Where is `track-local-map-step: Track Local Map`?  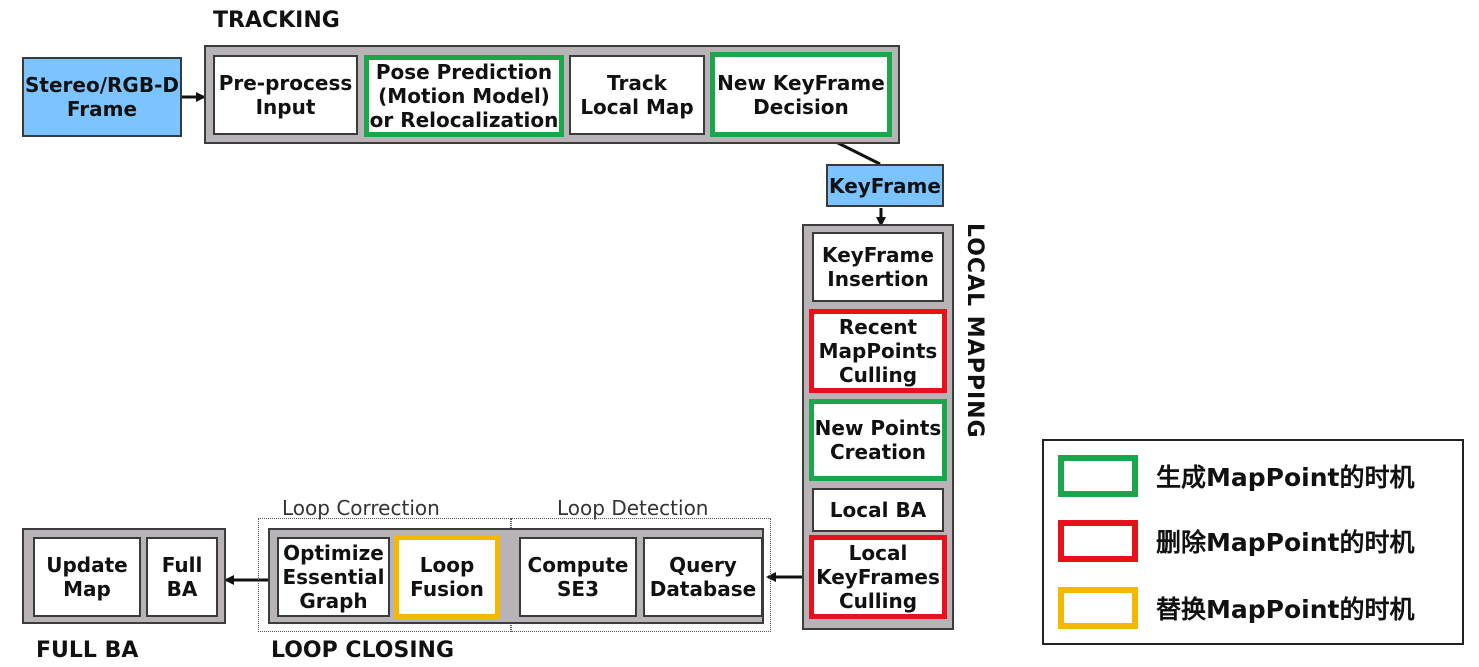 track-local-map-step: Track Local Map is located at coordinates (637, 95).